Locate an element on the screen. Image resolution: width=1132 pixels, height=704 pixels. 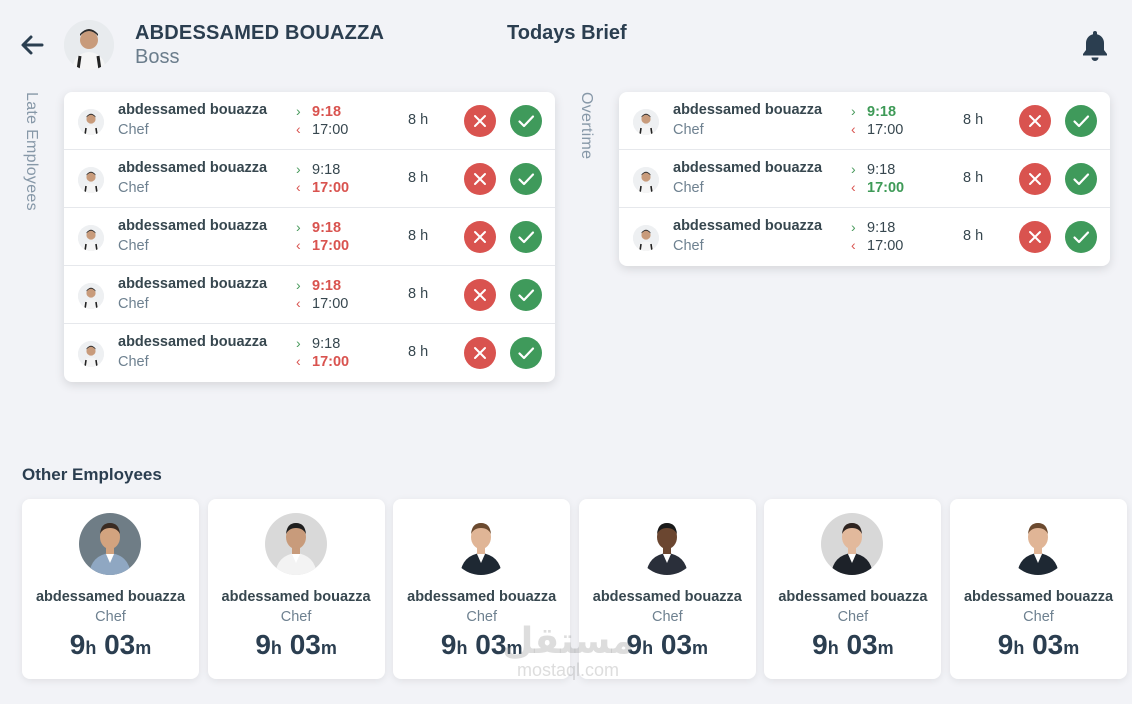
back-button is located at coordinates (32, 45).